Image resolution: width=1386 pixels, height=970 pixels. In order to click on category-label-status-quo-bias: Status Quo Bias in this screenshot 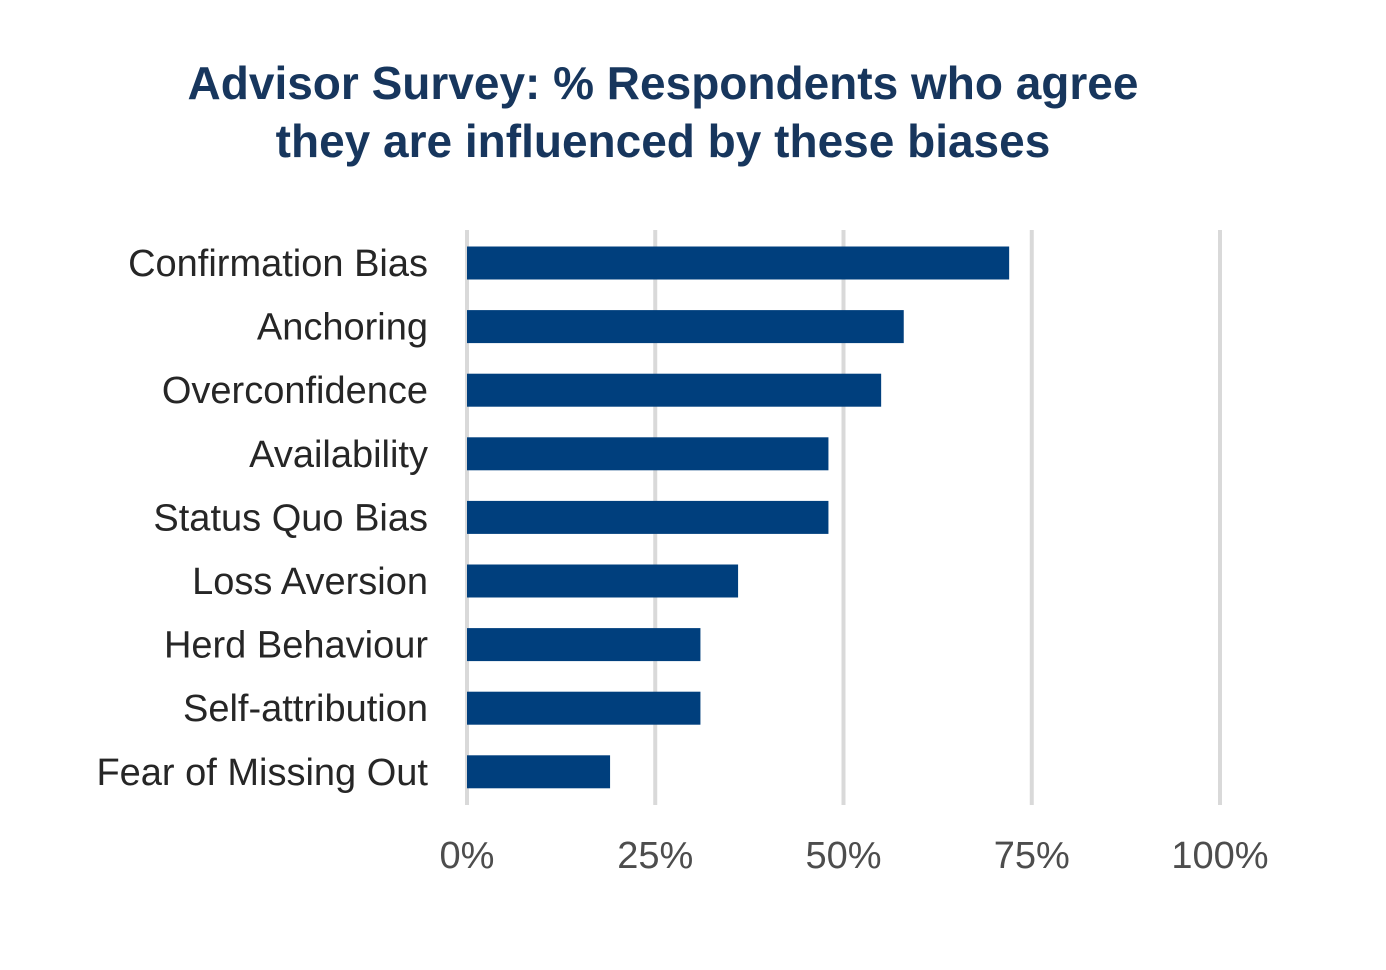, I will do `click(290, 518)`.